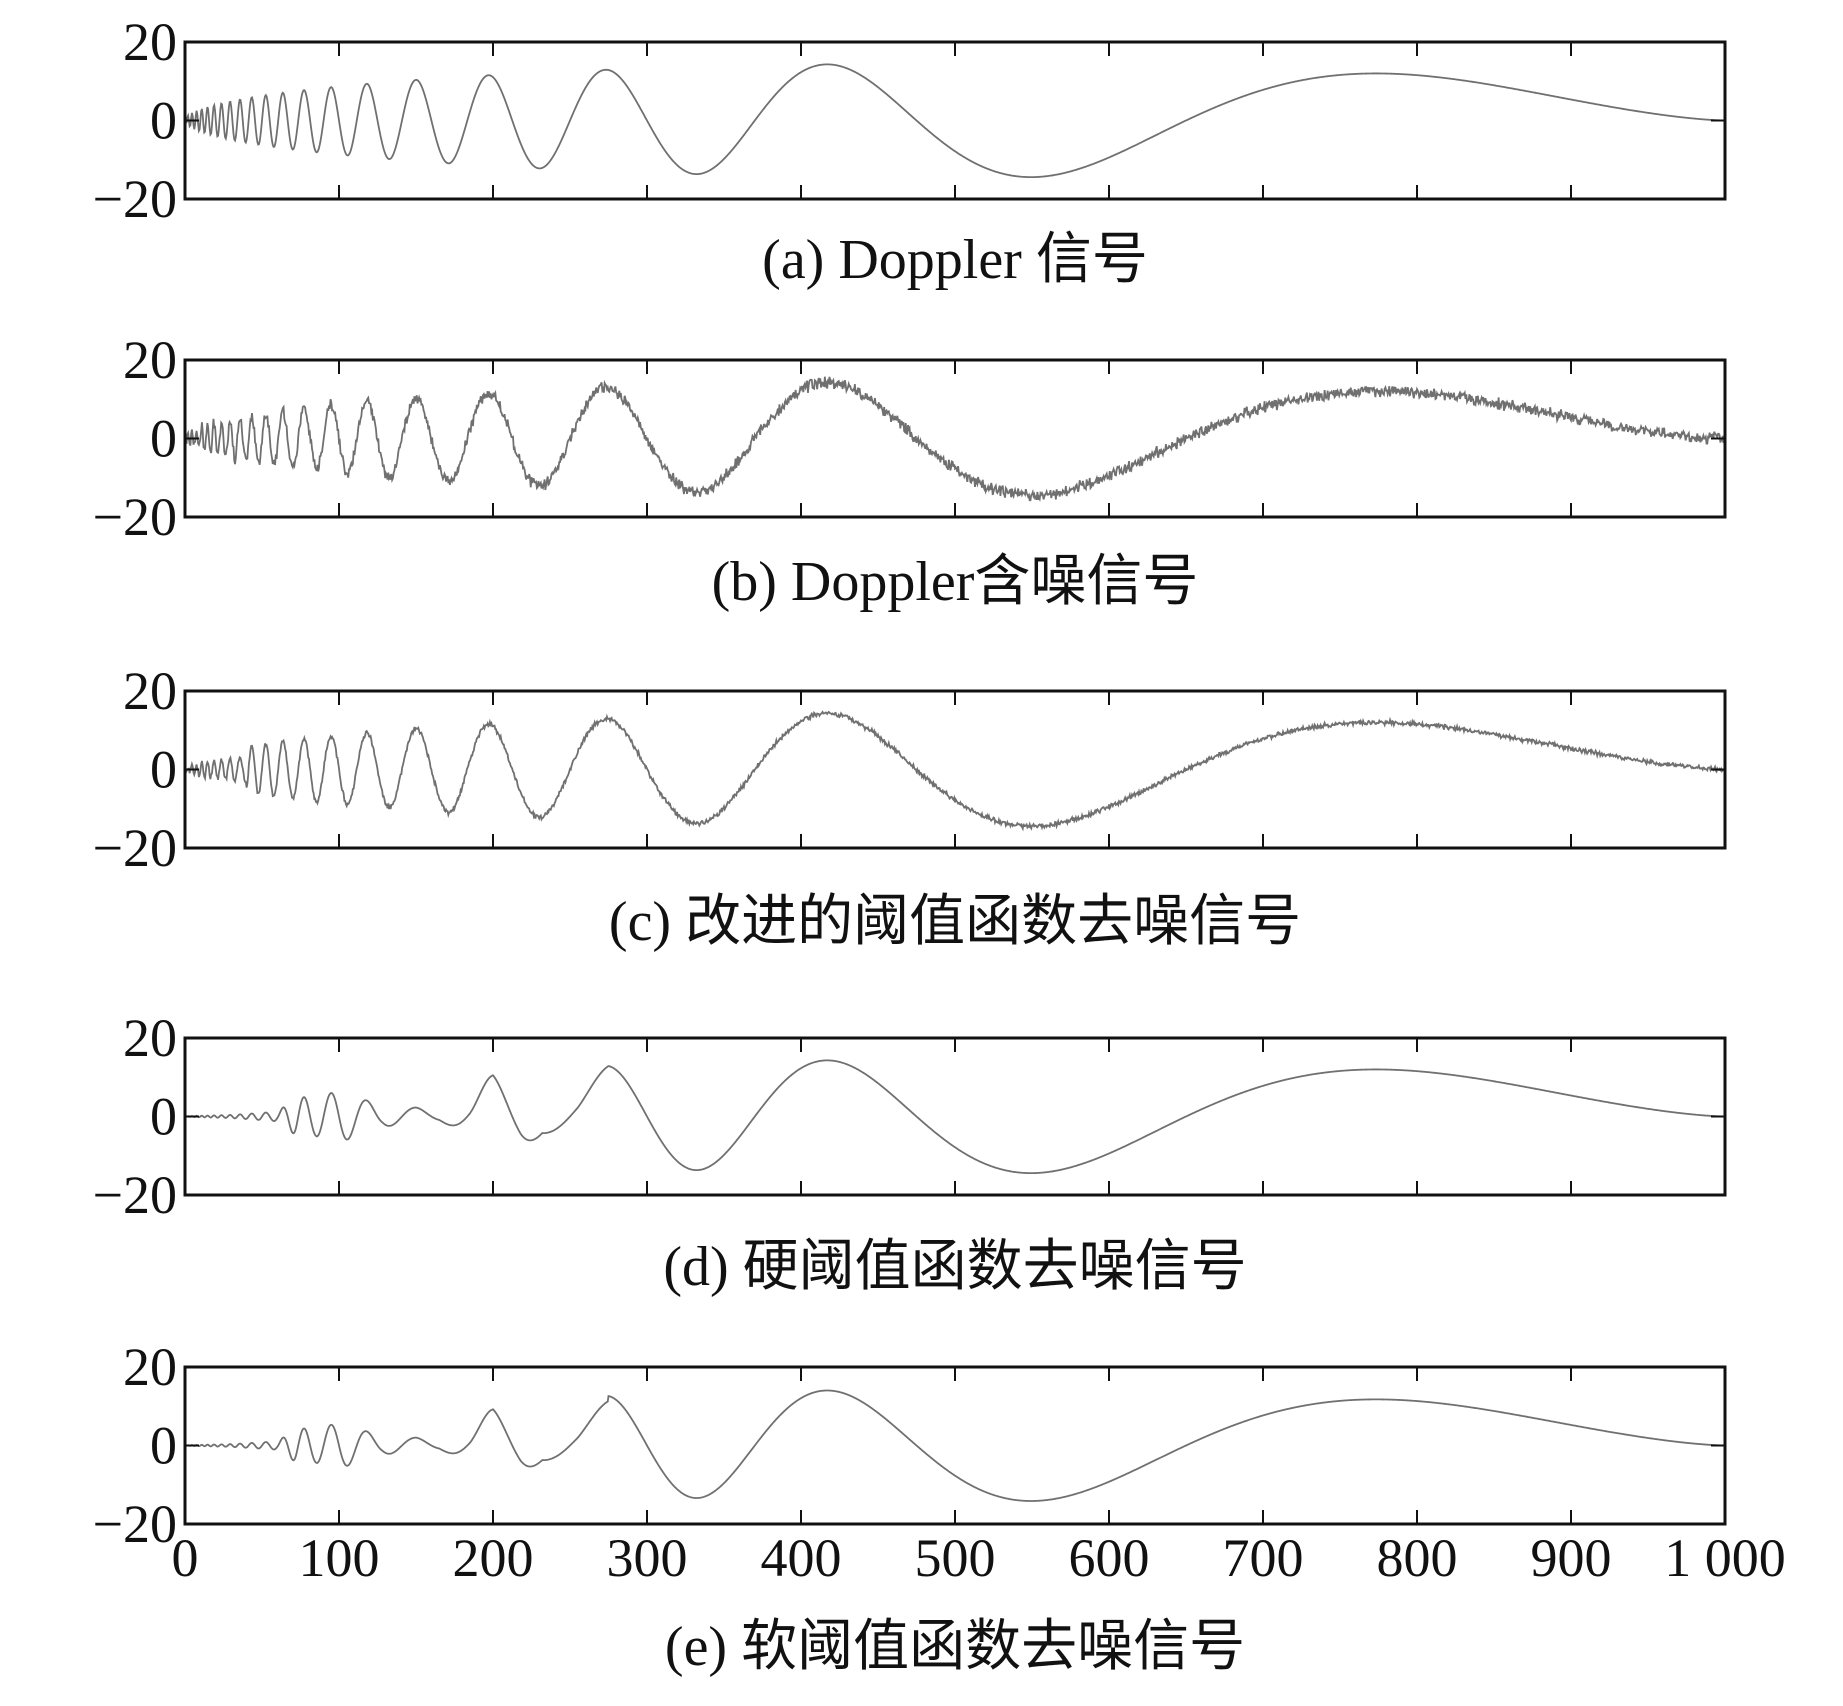 This screenshot has height=1706, width=1843. I want to click on x-tick-label: 600, so click(1109, 1558).